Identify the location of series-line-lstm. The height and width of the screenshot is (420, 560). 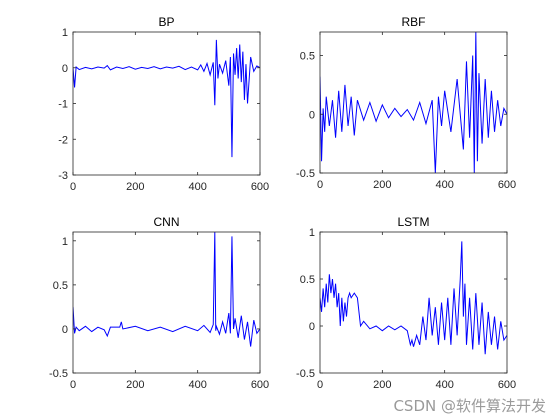
(413, 298).